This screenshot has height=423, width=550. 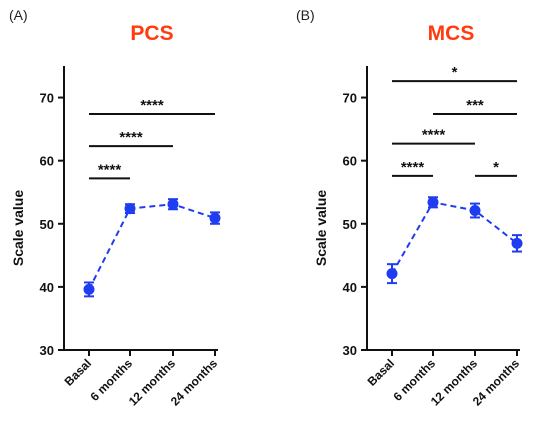 What do you see at coordinates (350, 161) in the screenshot?
I see `panel-b-y-tick-label: 60` at bounding box center [350, 161].